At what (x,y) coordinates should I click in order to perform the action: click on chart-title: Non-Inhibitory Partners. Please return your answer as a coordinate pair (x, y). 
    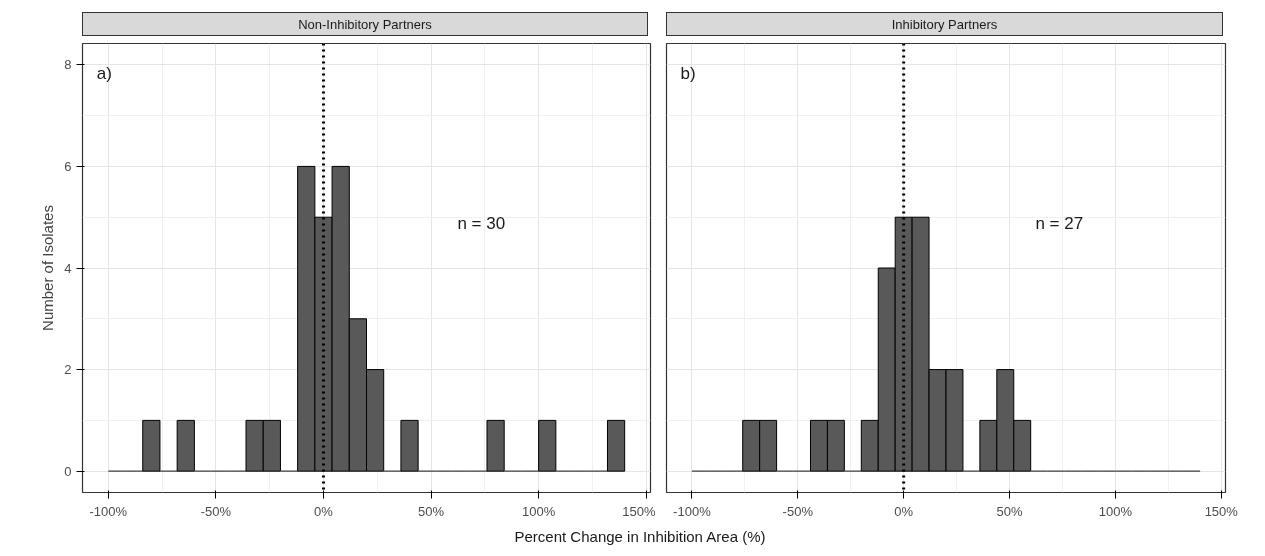
    Looking at the image, I should click on (365, 25).